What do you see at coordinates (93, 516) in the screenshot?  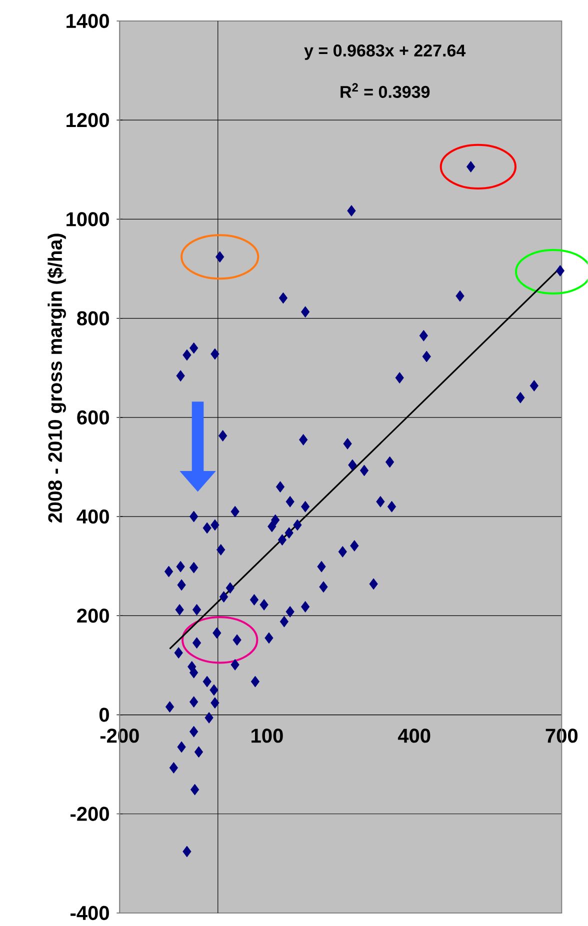 I see `y-tick-label: 400` at bounding box center [93, 516].